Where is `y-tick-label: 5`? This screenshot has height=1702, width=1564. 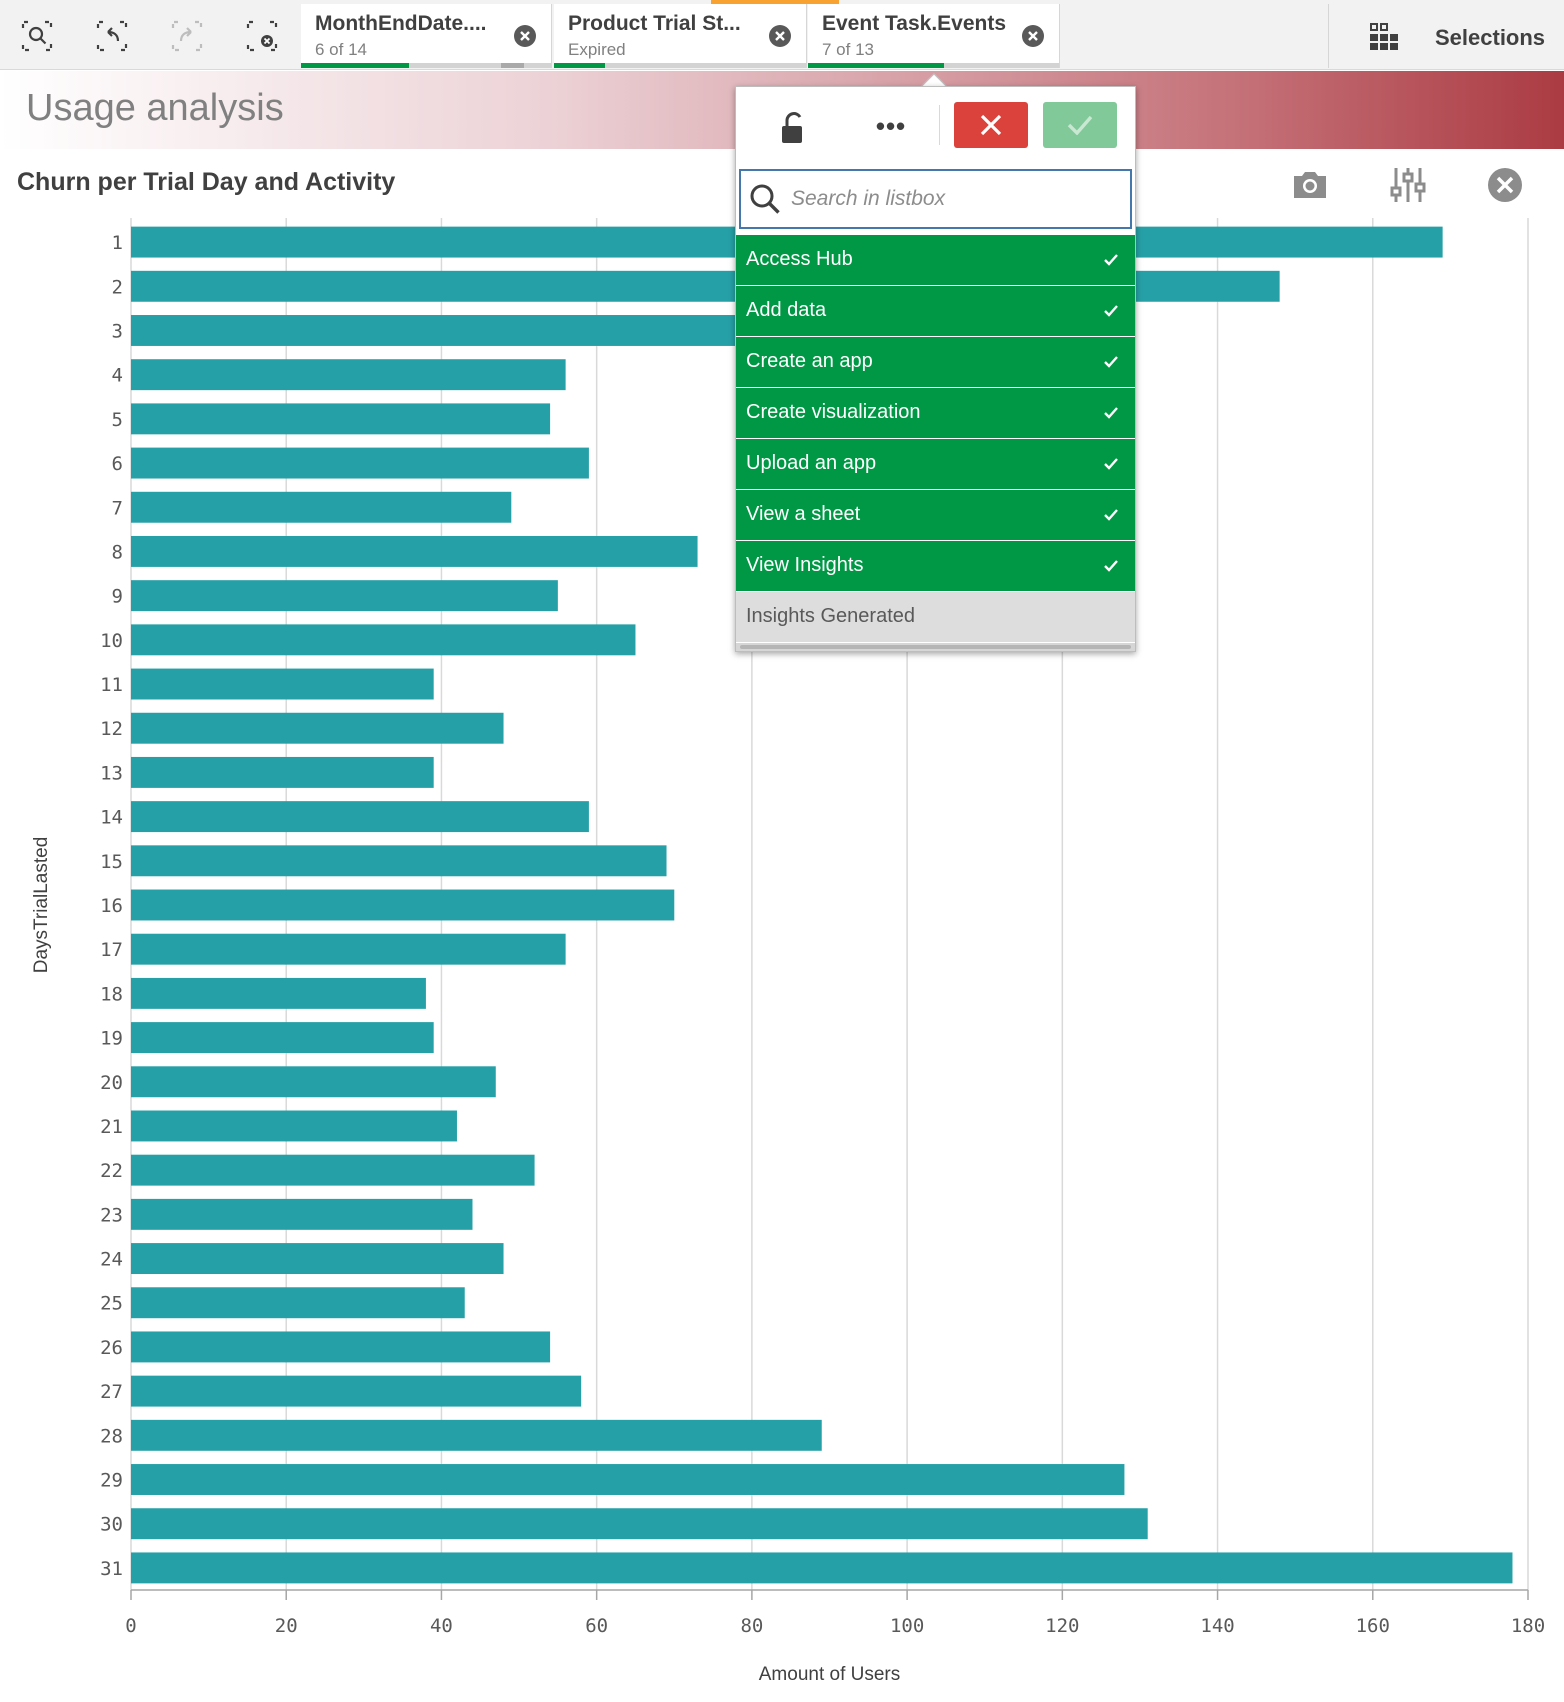
y-tick-label: 5 is located at coordinates (117, 420).